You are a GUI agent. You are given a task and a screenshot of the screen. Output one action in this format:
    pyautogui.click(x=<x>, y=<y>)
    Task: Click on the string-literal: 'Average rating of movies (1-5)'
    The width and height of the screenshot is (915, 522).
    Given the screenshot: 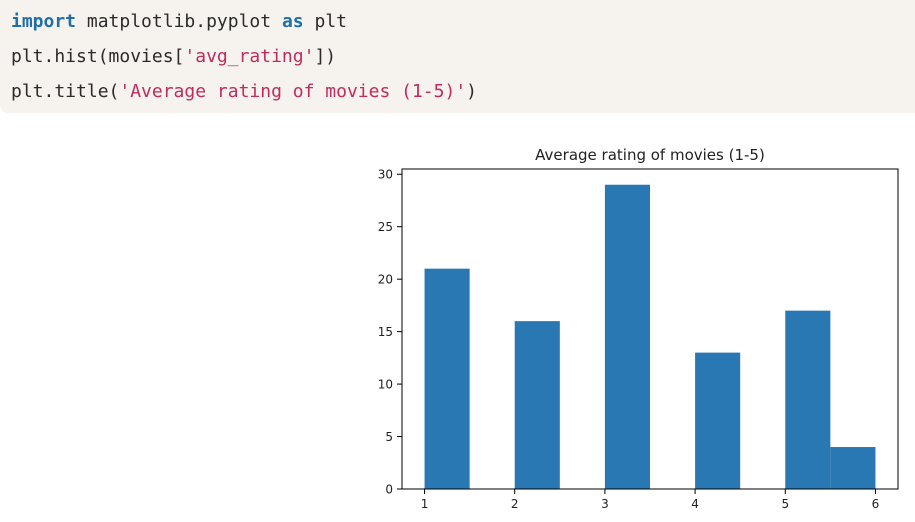 What is the action you would take?
    pyautogui.click(x=293, y=91)
    